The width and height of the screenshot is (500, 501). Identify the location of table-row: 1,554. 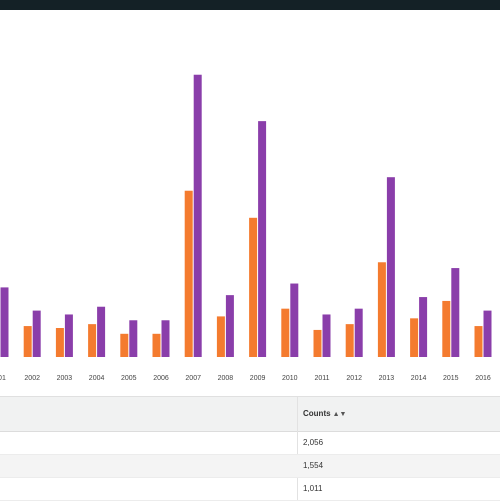
(250, 466).